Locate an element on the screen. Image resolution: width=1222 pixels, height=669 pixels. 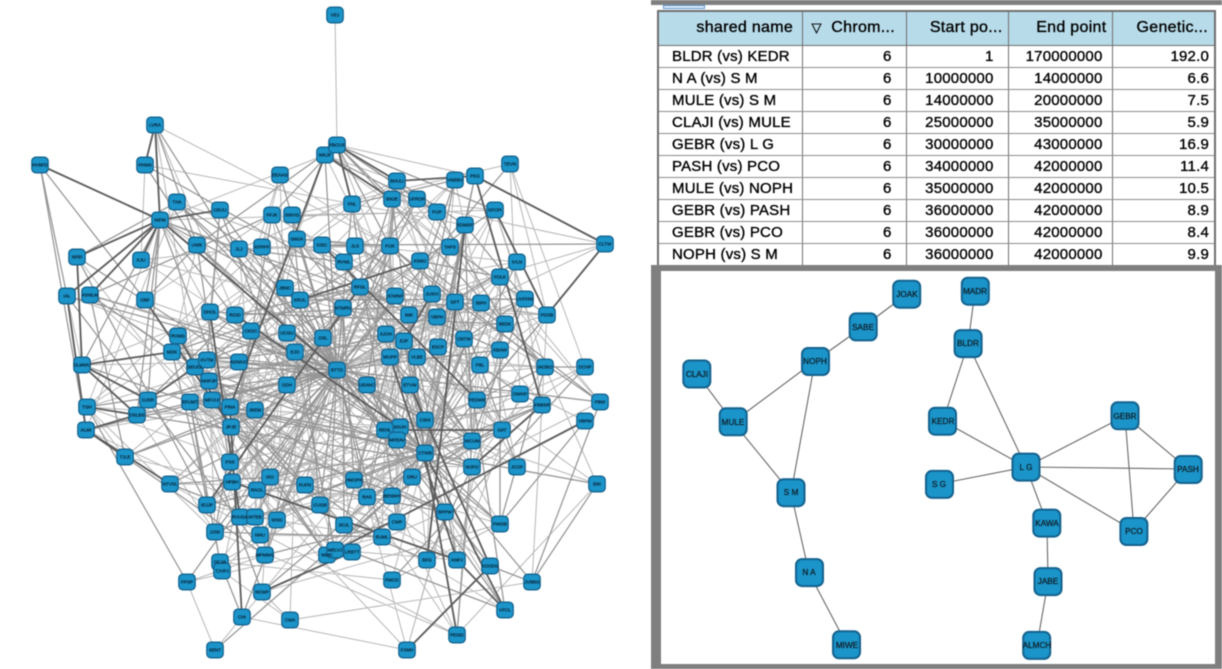
svg-text: NCMP is located at coordinates (262, 592).